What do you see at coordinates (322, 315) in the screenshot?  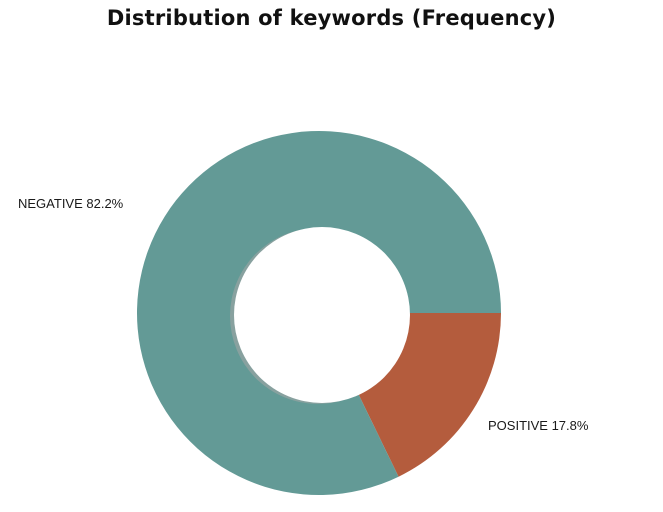 I see `donut-hole` at bounding box center [322, 315].